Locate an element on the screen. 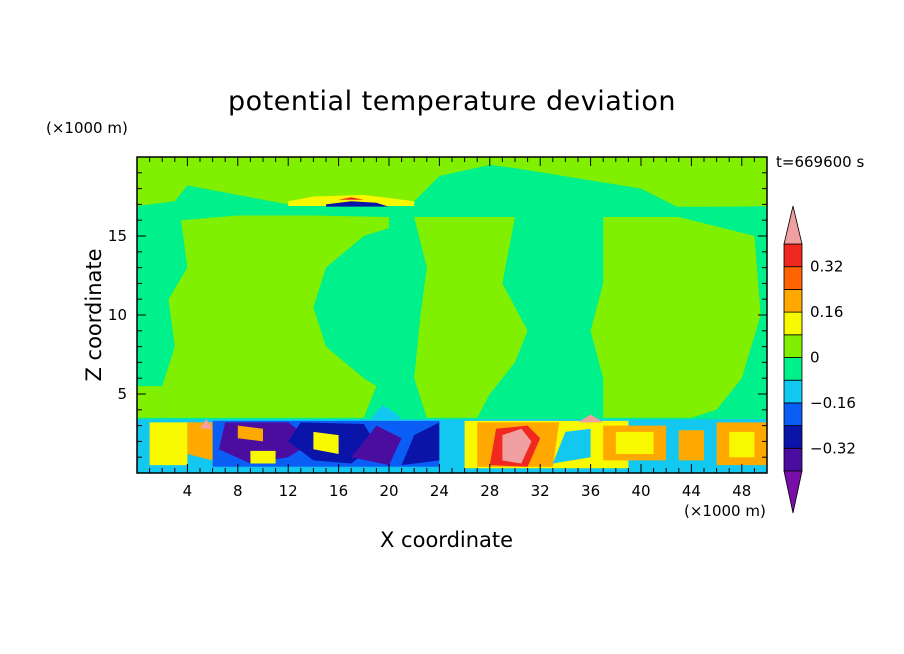  contour-upper-blue is located at coordinates (357, 204).